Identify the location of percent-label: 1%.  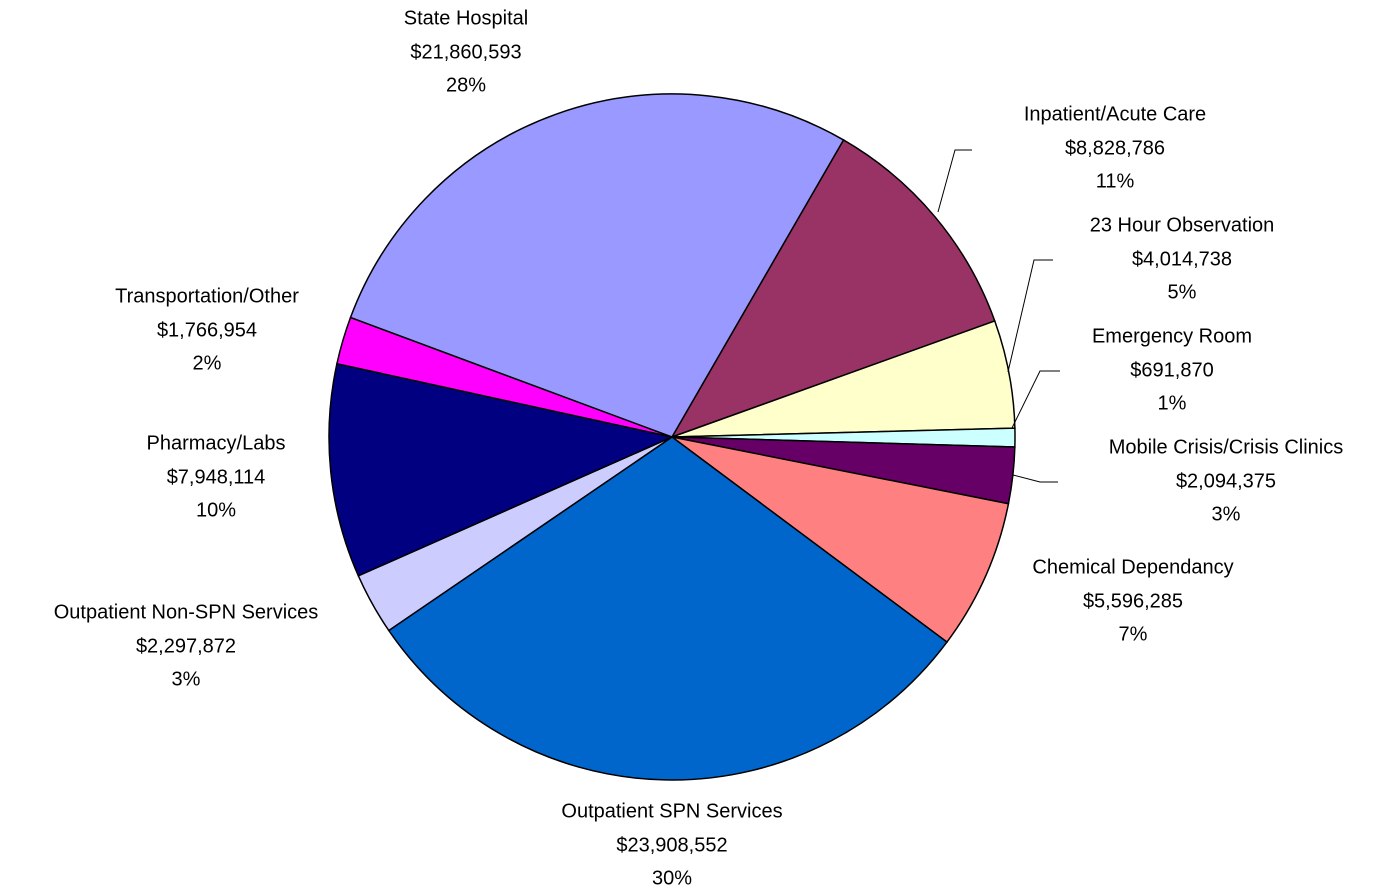
(1172, 403).